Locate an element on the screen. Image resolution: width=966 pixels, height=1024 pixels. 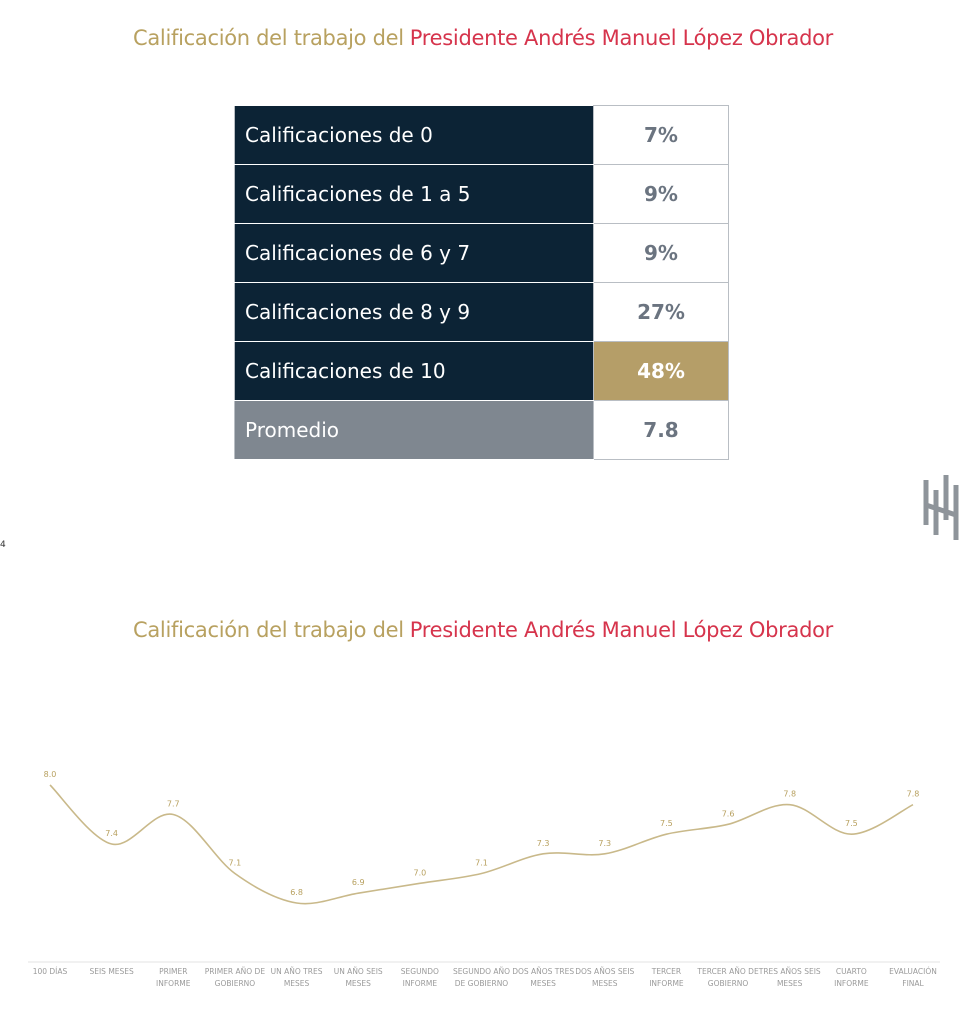
label: Calificaciones de 8 y 9 is located at coordinates (414, 312).